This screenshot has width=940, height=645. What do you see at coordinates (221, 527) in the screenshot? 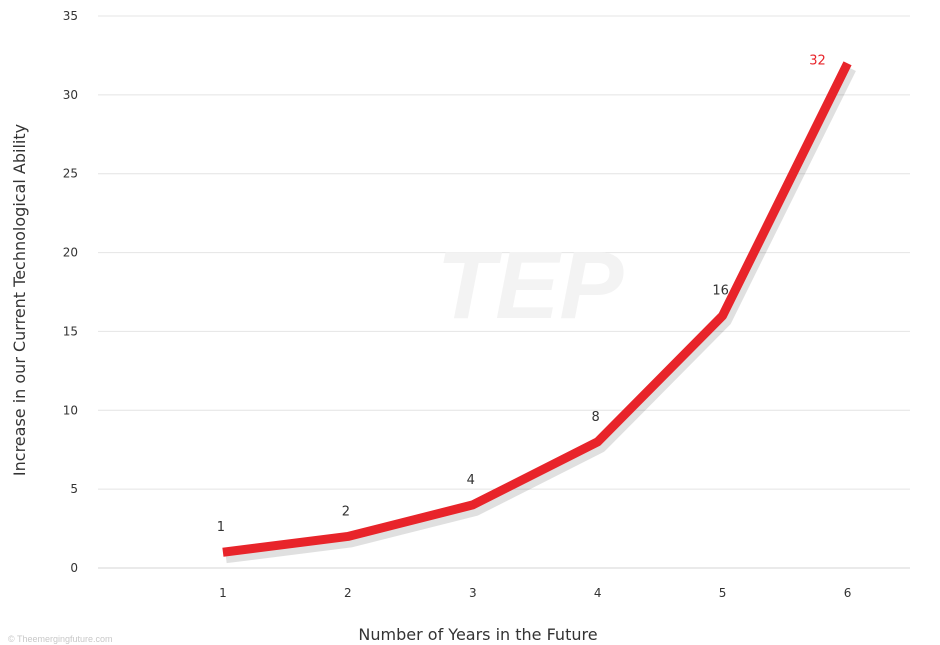
I see `data-label: 1` at bounding box center [221, 527].